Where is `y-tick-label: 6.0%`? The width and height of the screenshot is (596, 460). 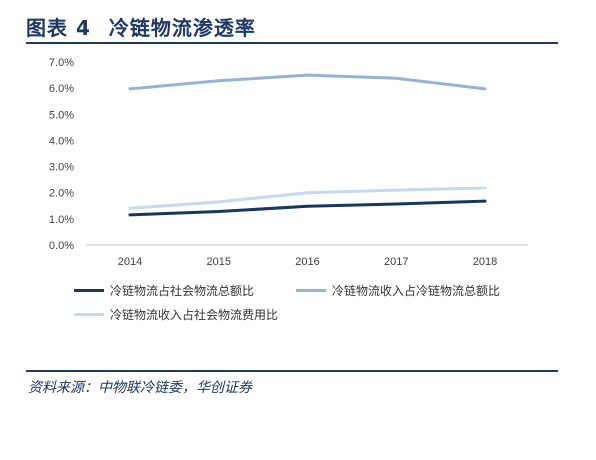 y-tick-label: 6.0% is located at coordinates (61, 89).